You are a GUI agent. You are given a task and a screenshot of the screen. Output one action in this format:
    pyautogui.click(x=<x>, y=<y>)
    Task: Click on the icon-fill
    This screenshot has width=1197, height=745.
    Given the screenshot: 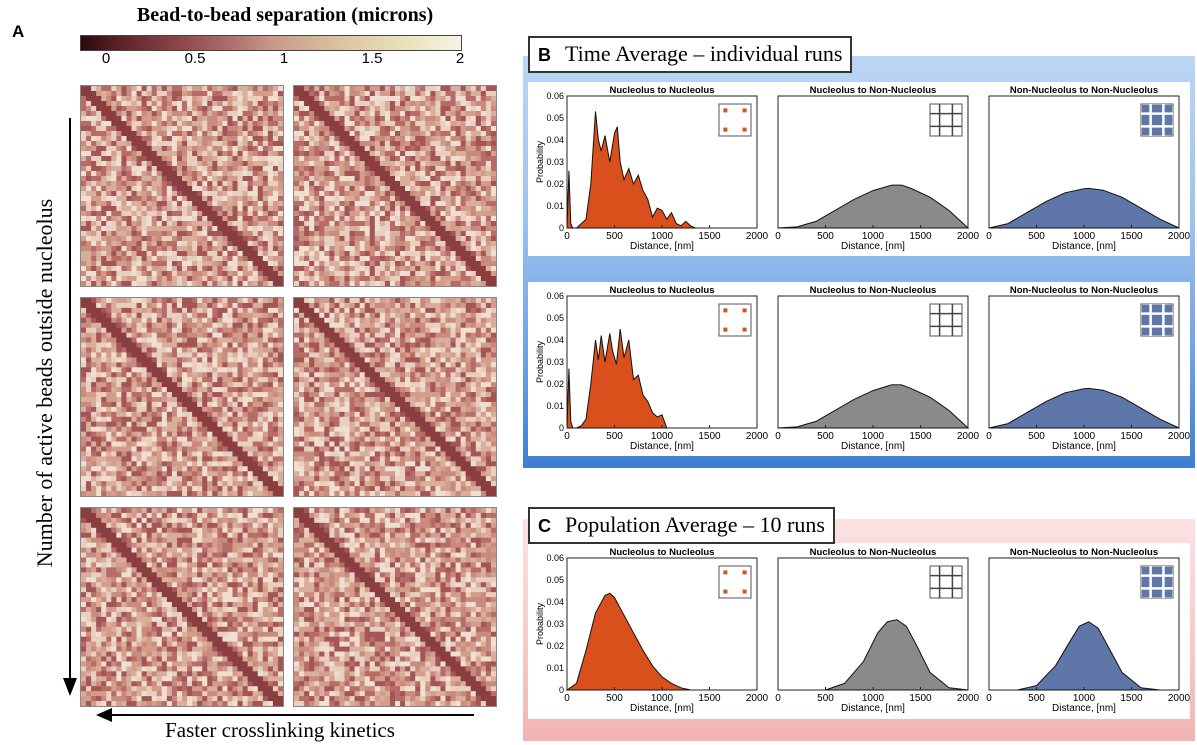 What is the action you would take?
    pyautogui.click(x=1157, y=120)
    